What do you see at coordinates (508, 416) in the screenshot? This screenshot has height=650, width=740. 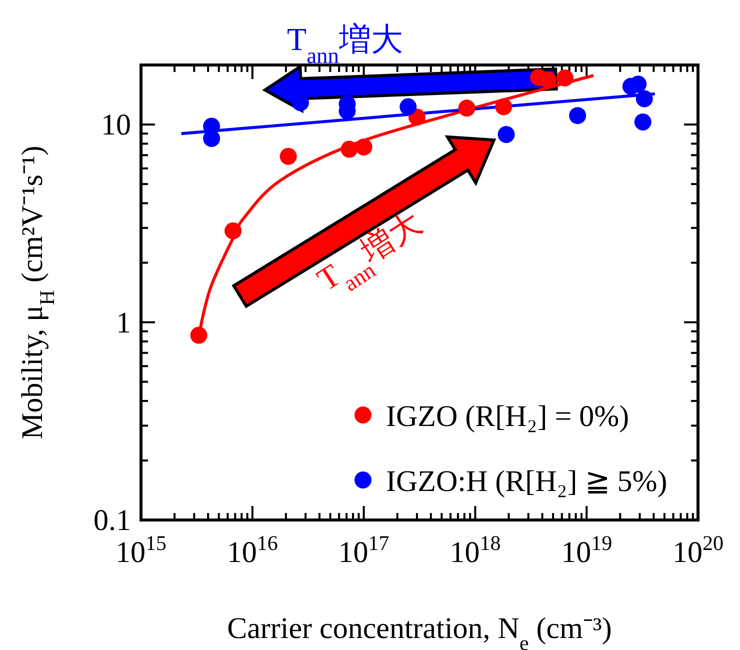 I see `legend-label: IGZO (R[H₂] = 0%)` at bounding box center [508, 416].